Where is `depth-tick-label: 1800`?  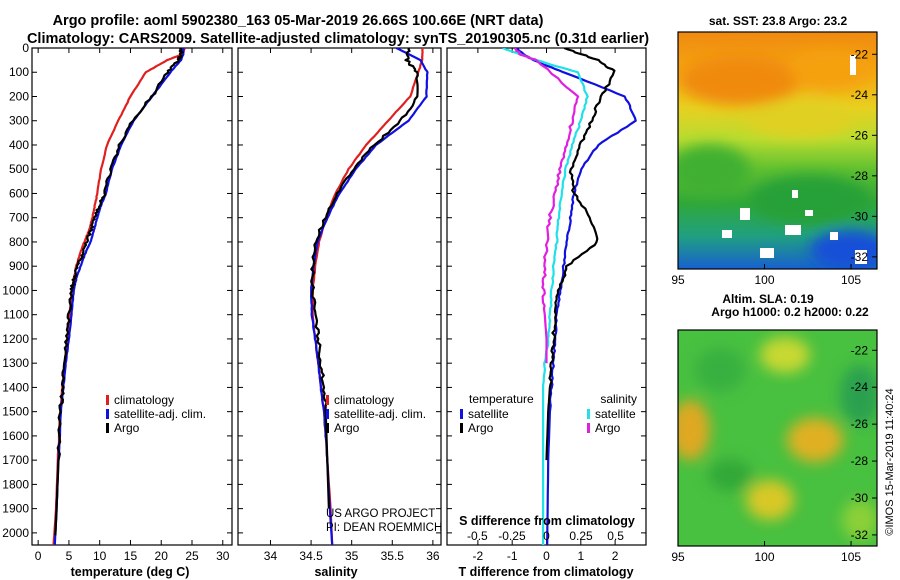
depth-tick-label: 1800 is located at coordinates (15, 484).